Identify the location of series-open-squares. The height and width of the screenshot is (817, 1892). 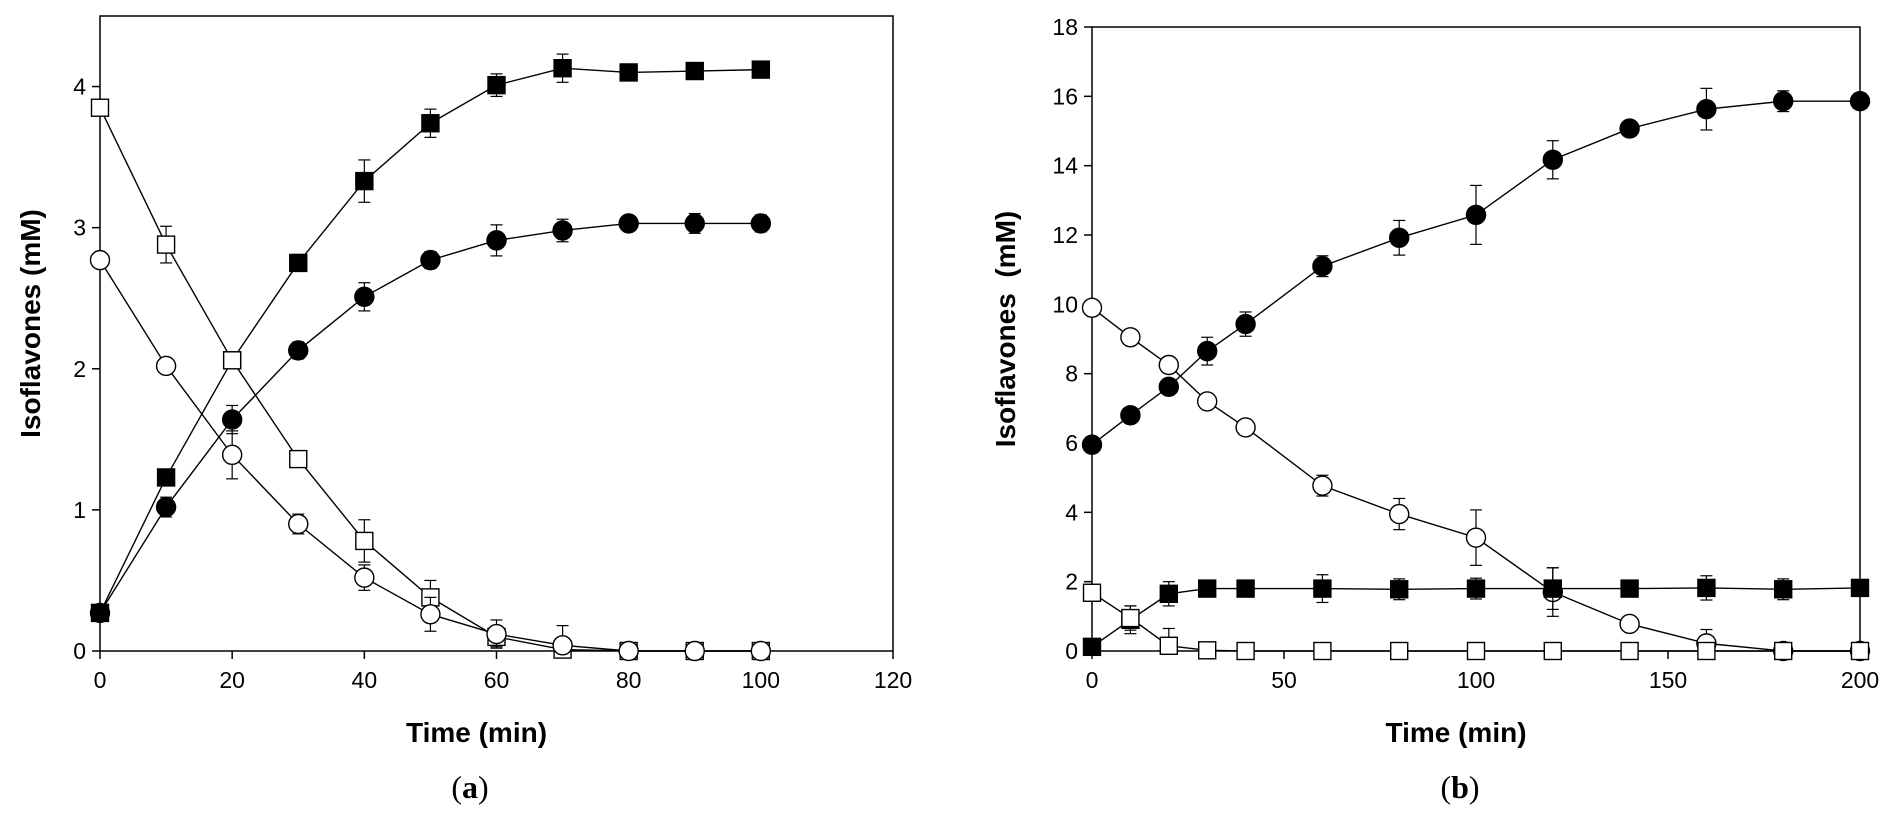
(1476, 622).